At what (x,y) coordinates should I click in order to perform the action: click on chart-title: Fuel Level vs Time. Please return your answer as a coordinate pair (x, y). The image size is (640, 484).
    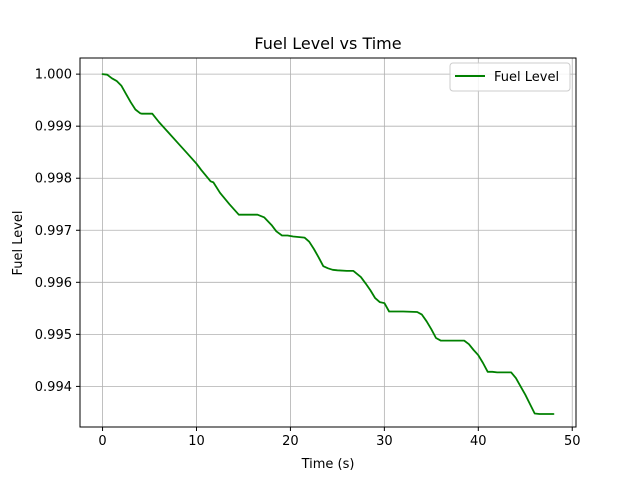
    Looking at the image, I should click on (327, 43).